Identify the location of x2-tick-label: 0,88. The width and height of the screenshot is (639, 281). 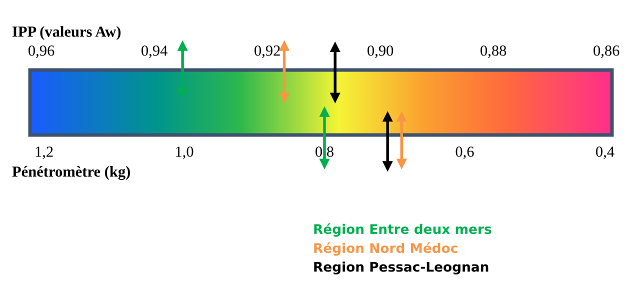
(493, 51).